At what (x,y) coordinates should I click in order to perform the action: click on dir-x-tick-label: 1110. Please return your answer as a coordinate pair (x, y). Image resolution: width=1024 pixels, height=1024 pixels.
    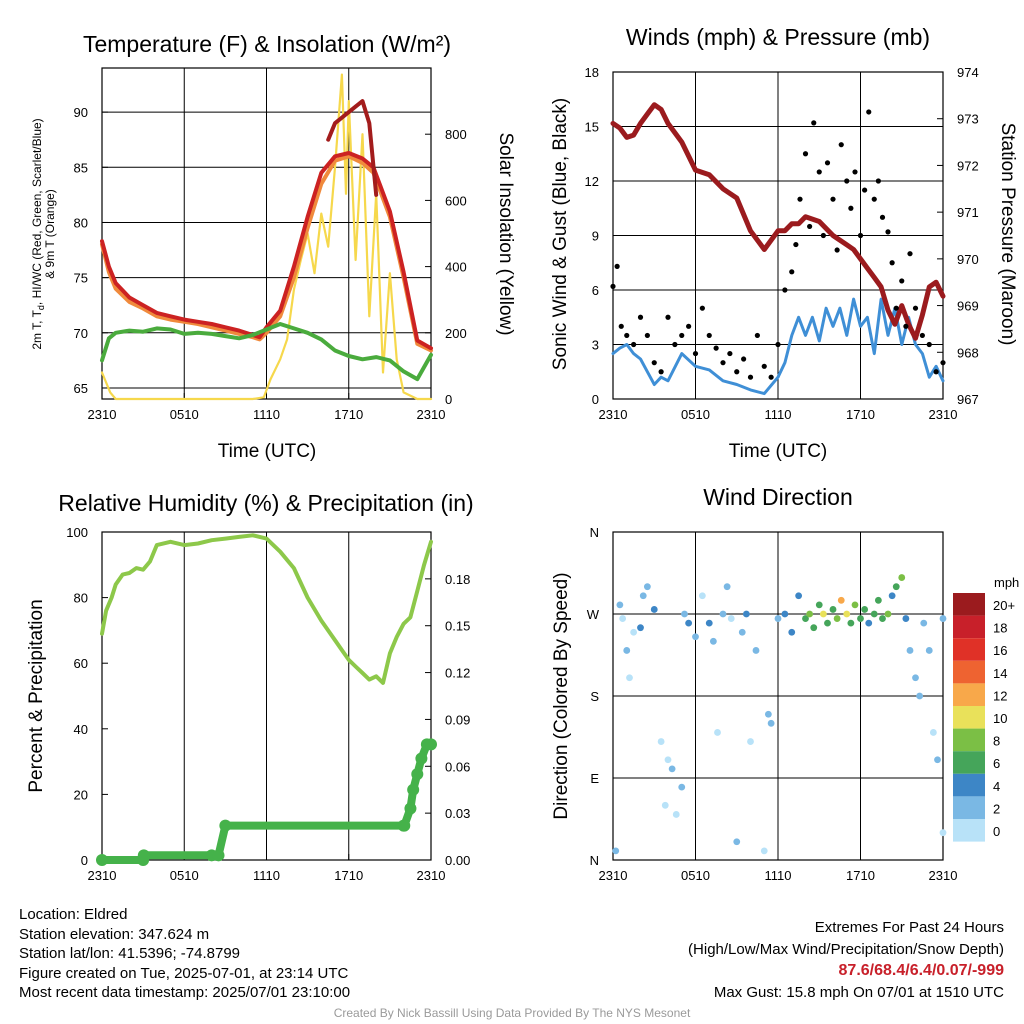
    Looking at the image, I should click on (778, 875).